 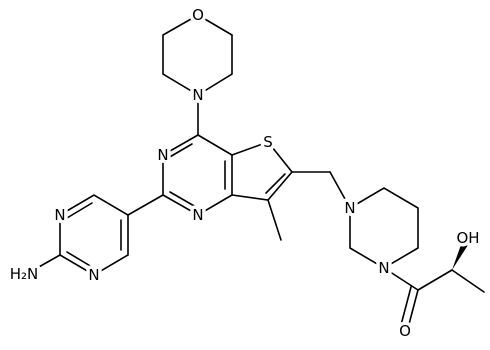 I want to click on aminopyrimidine-ring, so click(x=94, y=235).